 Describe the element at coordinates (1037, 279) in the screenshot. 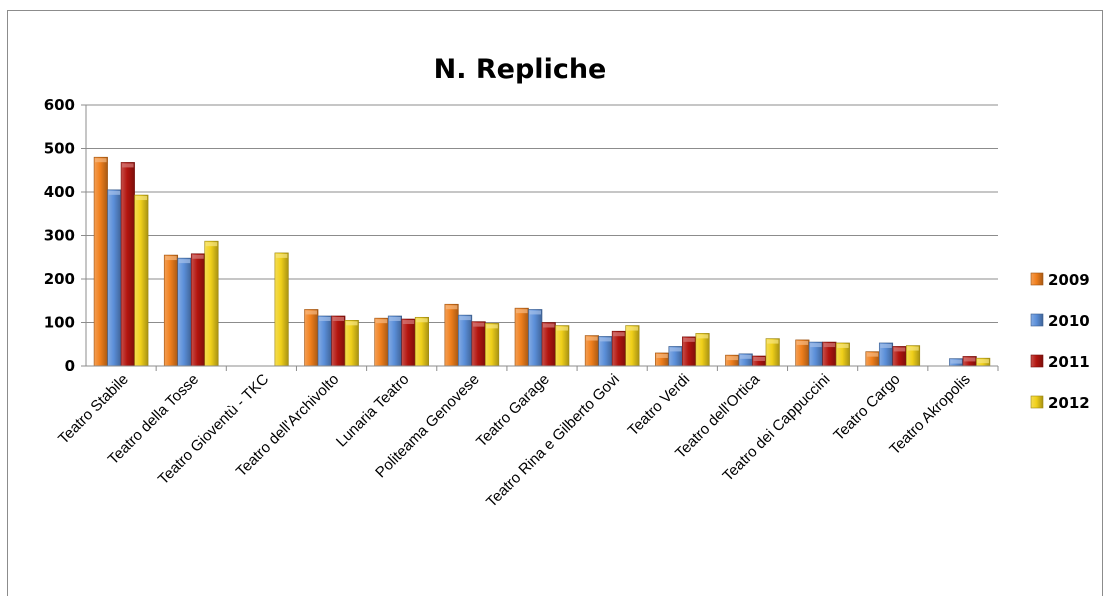

I see `legend-swatch-2009` at that location.